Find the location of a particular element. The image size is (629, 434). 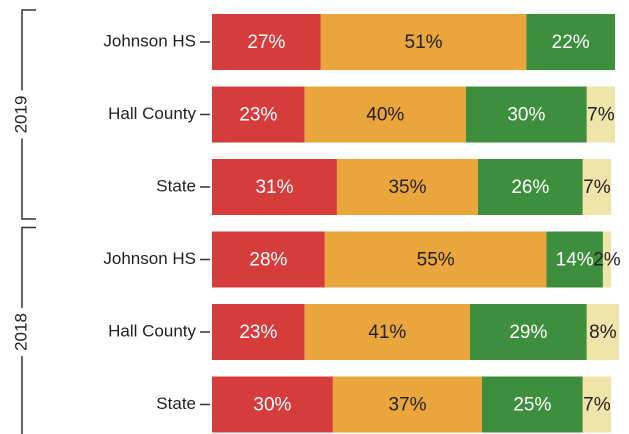

value-label: 22% is located at coordinates (571, 42).